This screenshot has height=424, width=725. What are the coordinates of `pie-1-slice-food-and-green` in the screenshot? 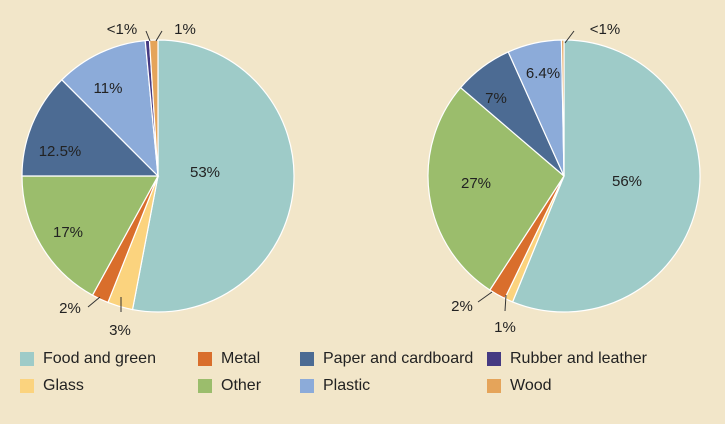 It's located at (213, 176).